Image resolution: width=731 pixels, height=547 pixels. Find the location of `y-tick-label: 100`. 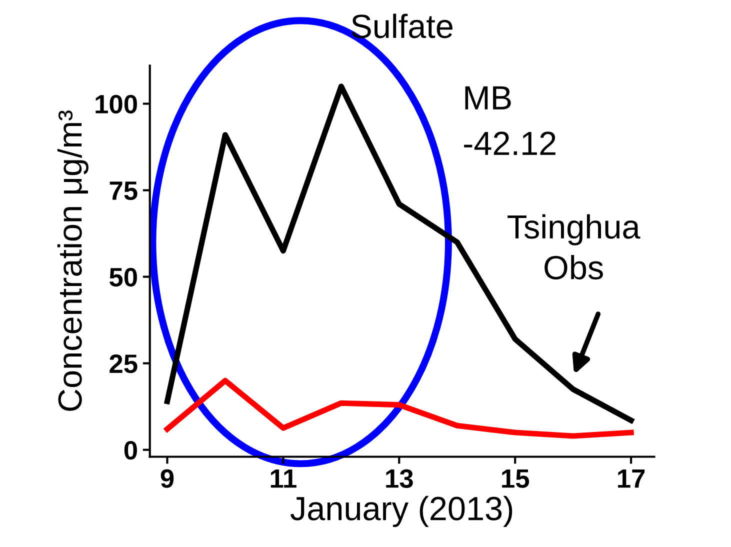

y-tick-label: 100 is located at coordinates (116, 104).